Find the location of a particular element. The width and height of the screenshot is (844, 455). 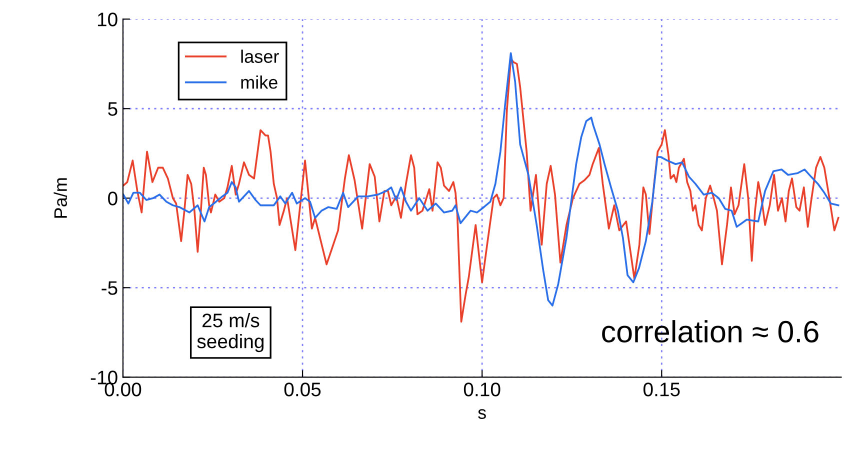

x-tick-label: 0.10 is located at coordinates (482, 389).